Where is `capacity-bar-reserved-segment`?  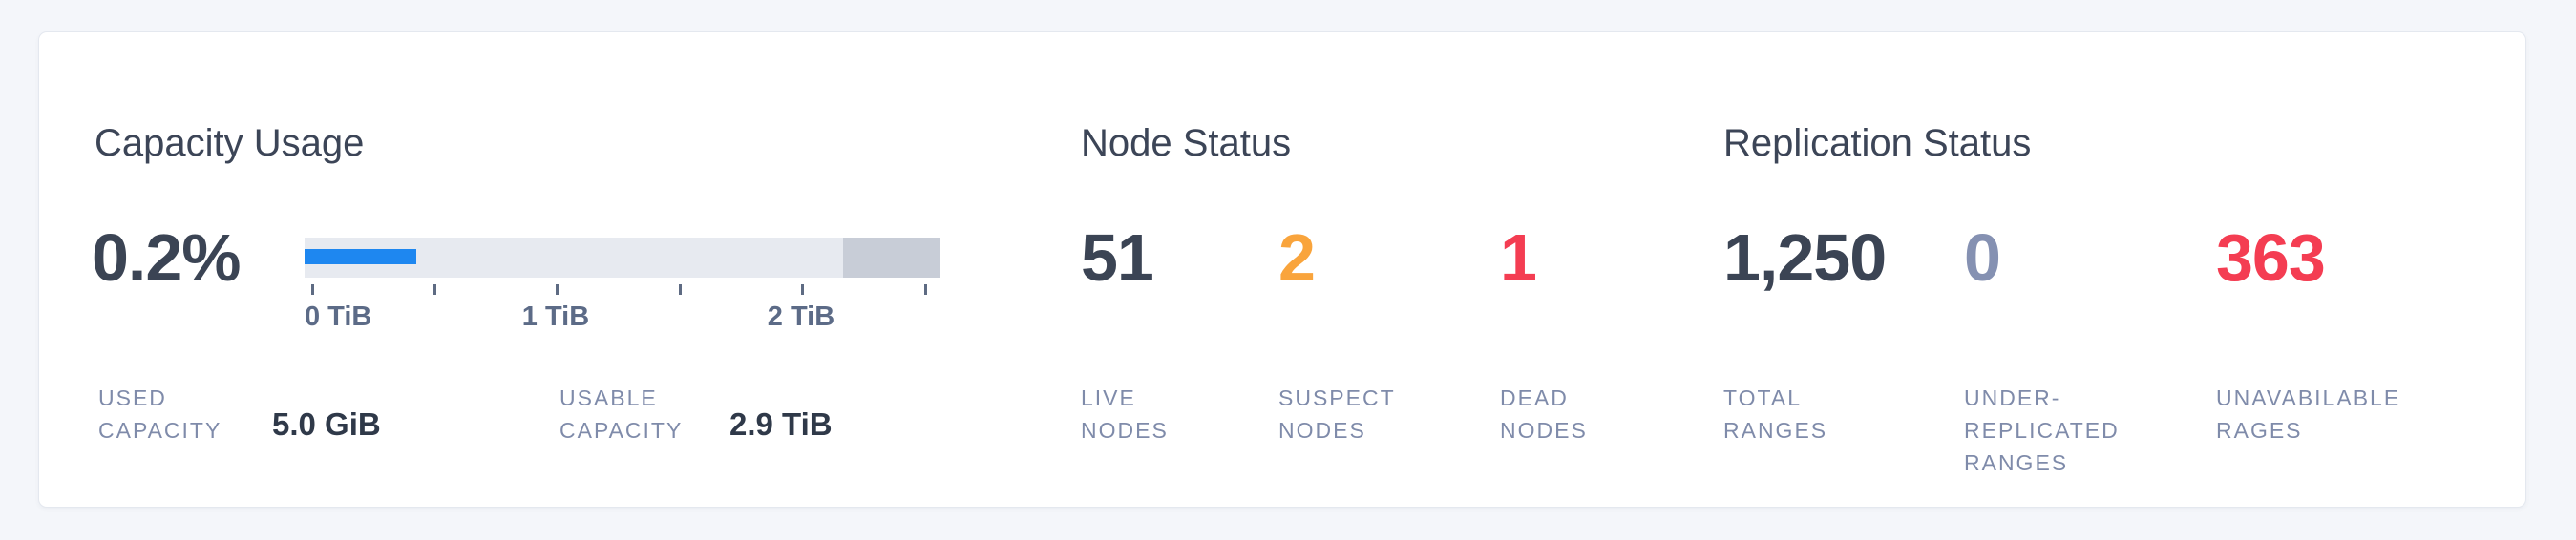
capacity-bar-reserved-segment is located at coordinates (891, 258).